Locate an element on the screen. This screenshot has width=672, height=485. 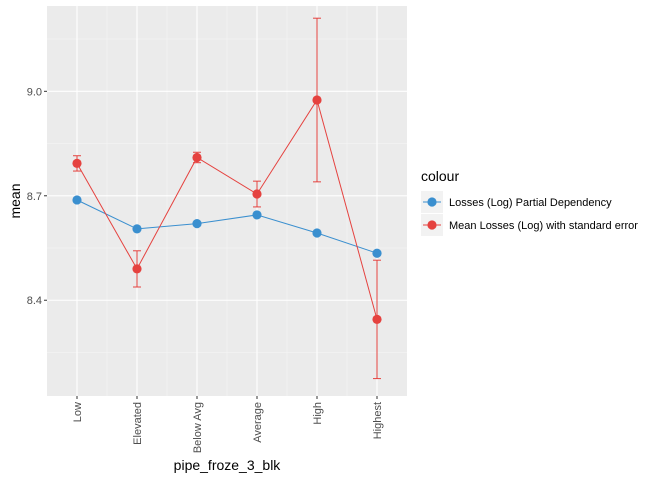
series-line is located at coordinates (227, 226).